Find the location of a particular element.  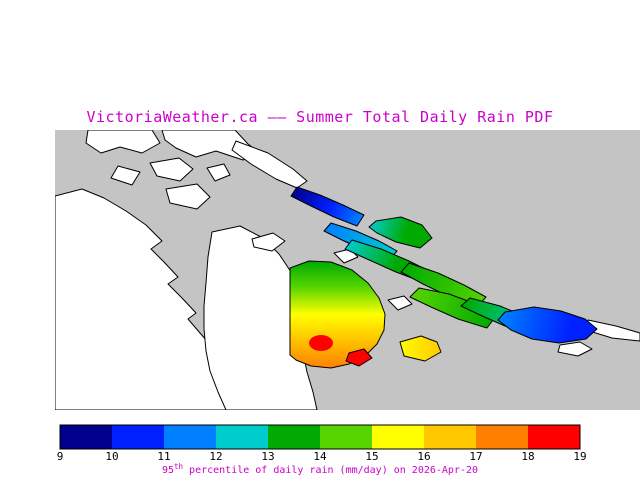

colorbar-frame is located at coordinates (320, 437).